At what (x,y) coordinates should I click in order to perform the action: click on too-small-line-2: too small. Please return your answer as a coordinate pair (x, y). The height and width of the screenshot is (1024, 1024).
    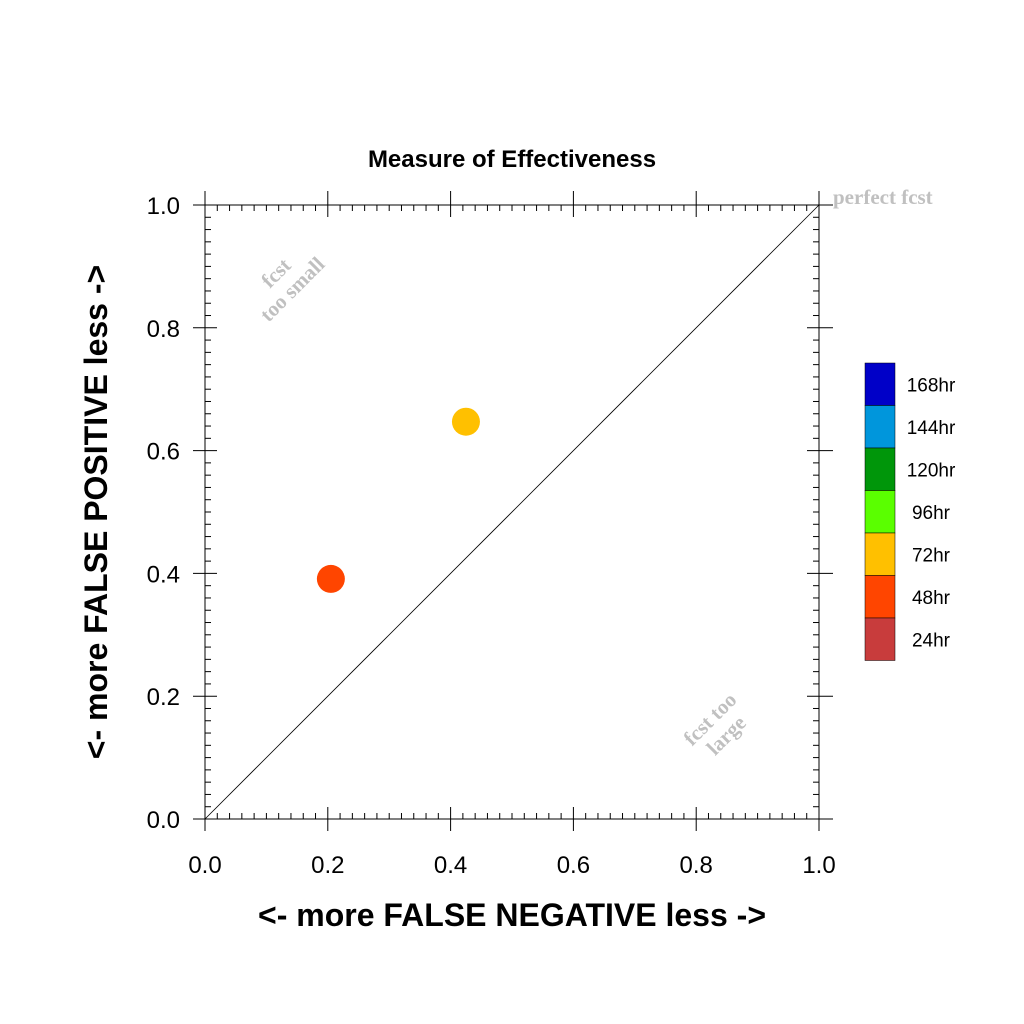
    Looking at the image, I should click on (292, 289).